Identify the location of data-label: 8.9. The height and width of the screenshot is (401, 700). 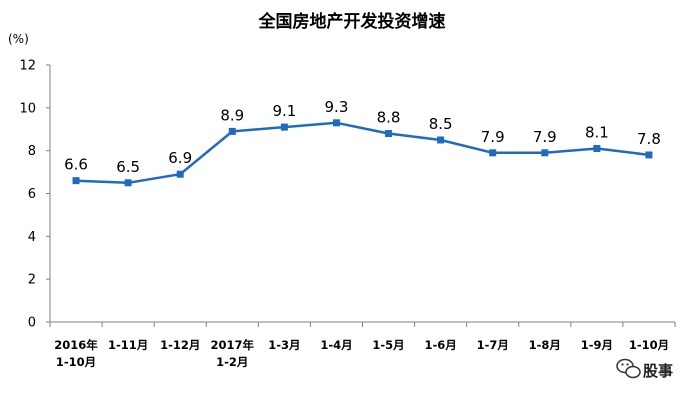
(232, 115).